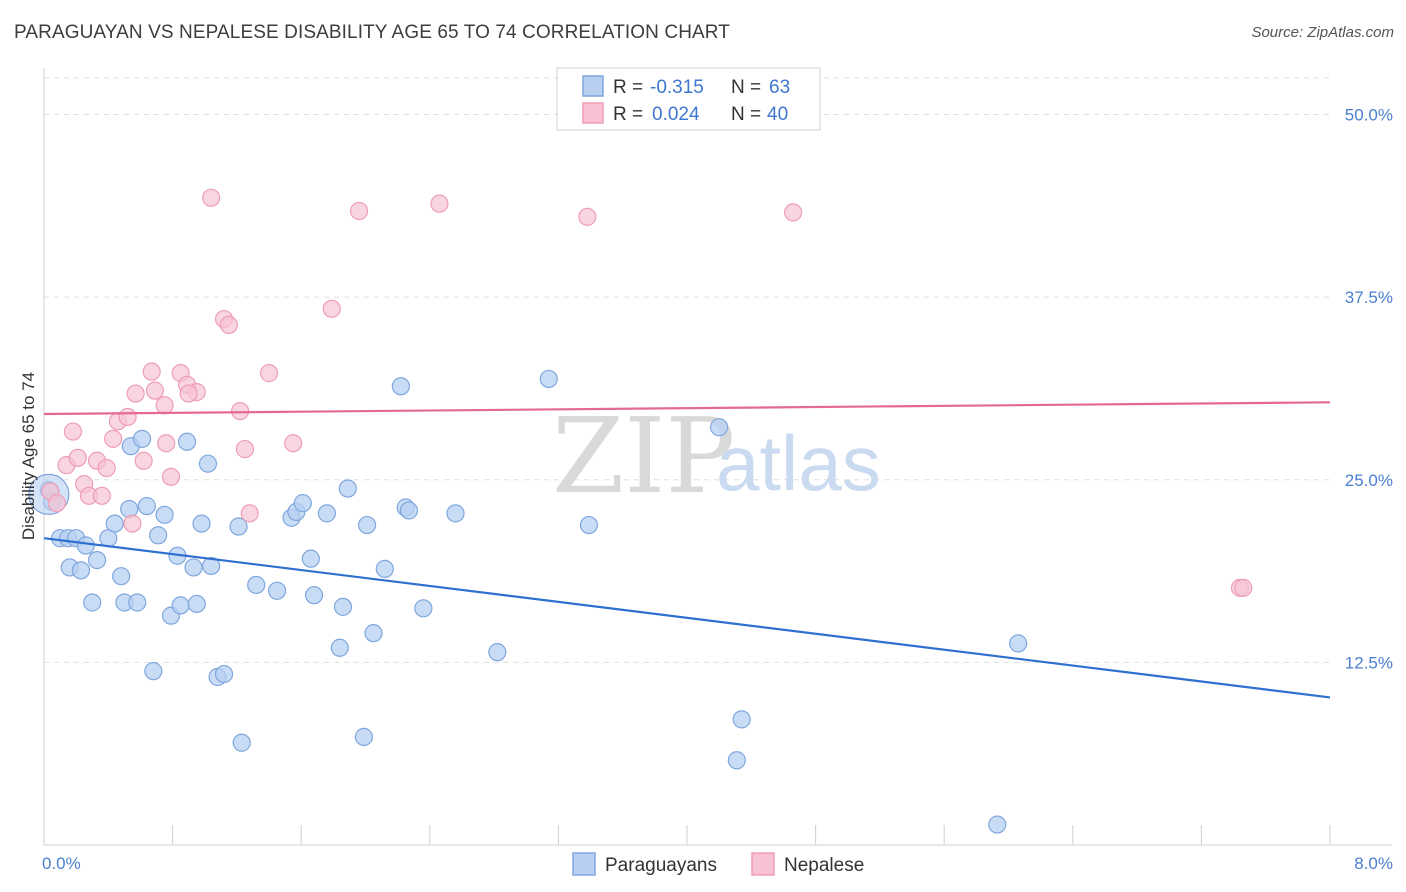 This screenshot has height=892, width=1406. What do you see at coordinates (628, 87) in the screenshot?
I see `legend-r-label-1: R =` at bounding box center [628, 87].